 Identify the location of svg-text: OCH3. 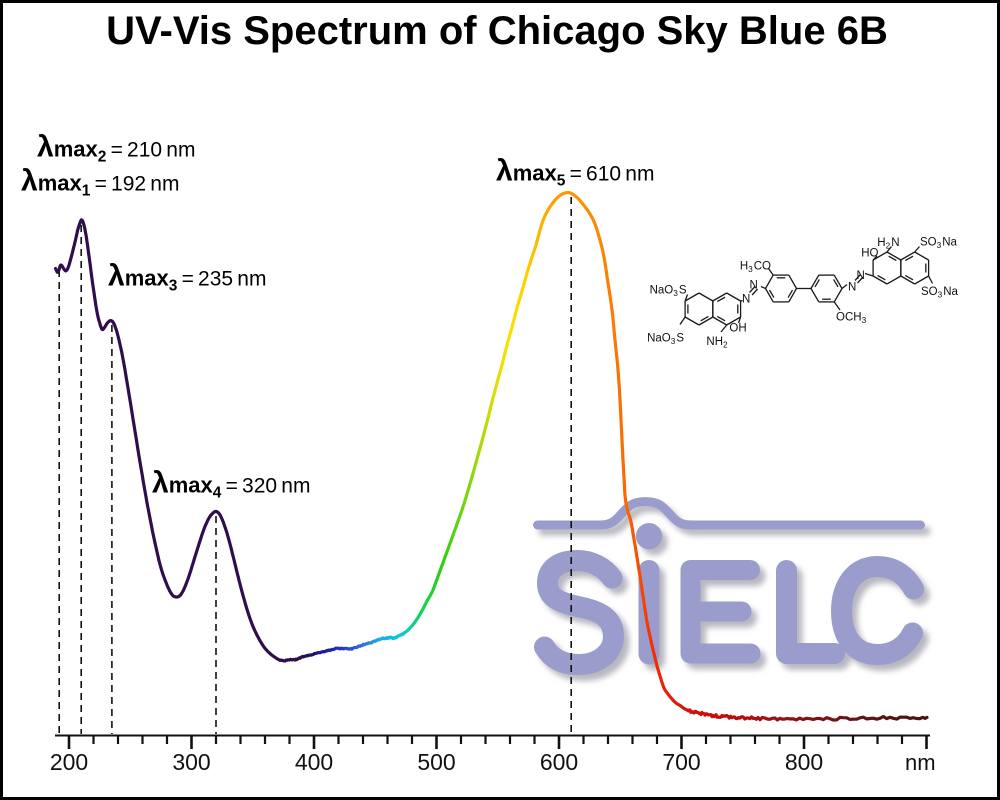
(851, 319).